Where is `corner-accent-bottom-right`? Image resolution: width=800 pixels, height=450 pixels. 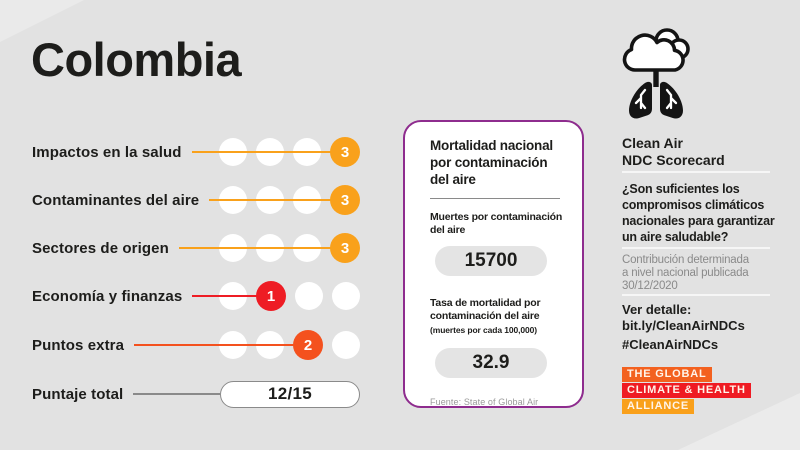 corner-accent-bottom-right is located at coordinates (739, 421).